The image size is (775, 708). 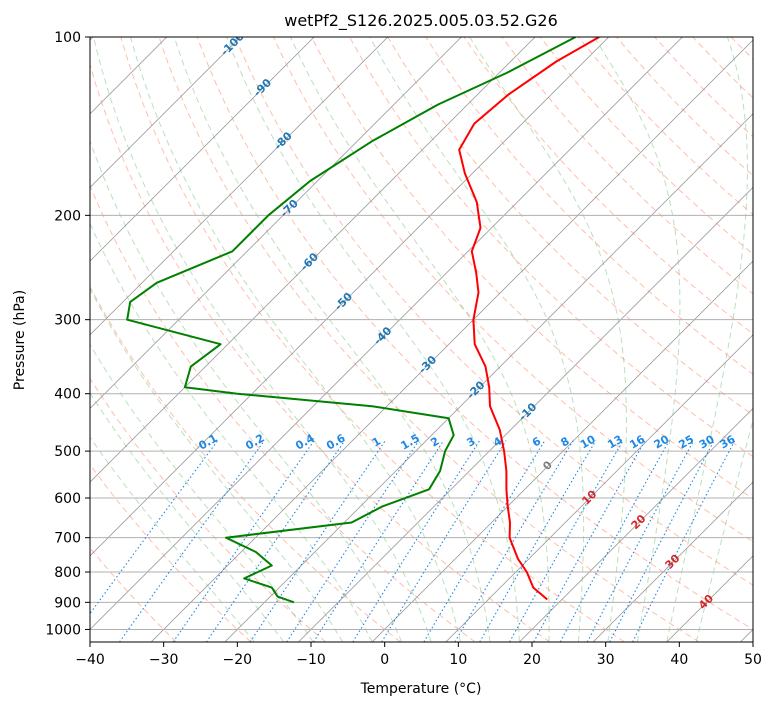 I want to click on x-tick-label: 10, so click(x=458, y=660).